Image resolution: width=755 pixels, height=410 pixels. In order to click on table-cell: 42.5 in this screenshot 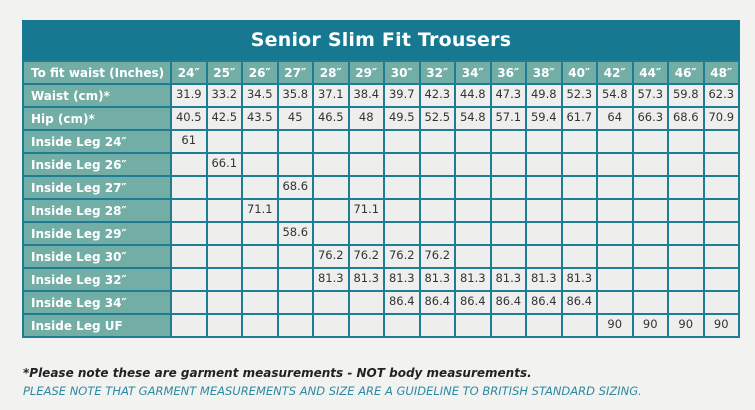, I will do `click(224, 118)`.